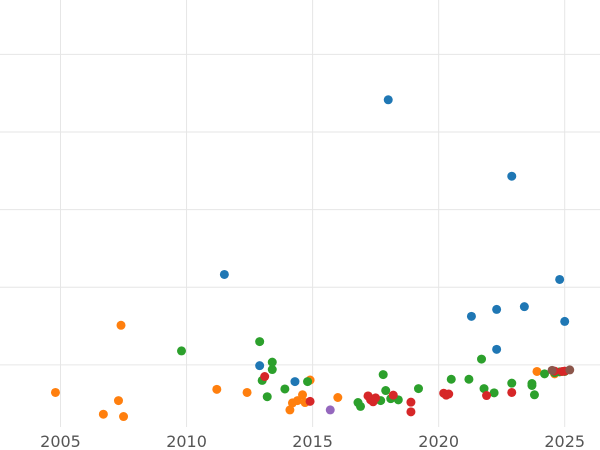 Image resolution: width=600 pixels, height=450 pixels. I want to click on x-tick-label: 2025, so click(564, 441).